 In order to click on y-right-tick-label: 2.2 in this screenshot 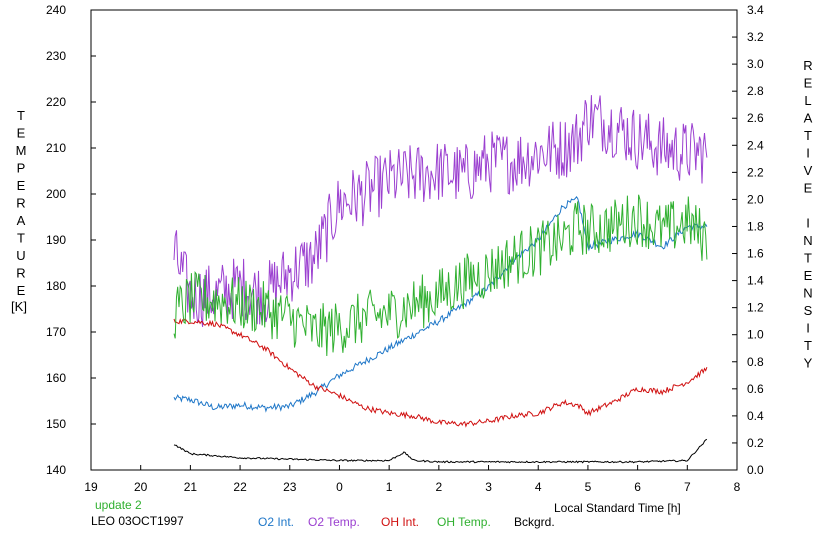, I will do `click(755, 172)`.